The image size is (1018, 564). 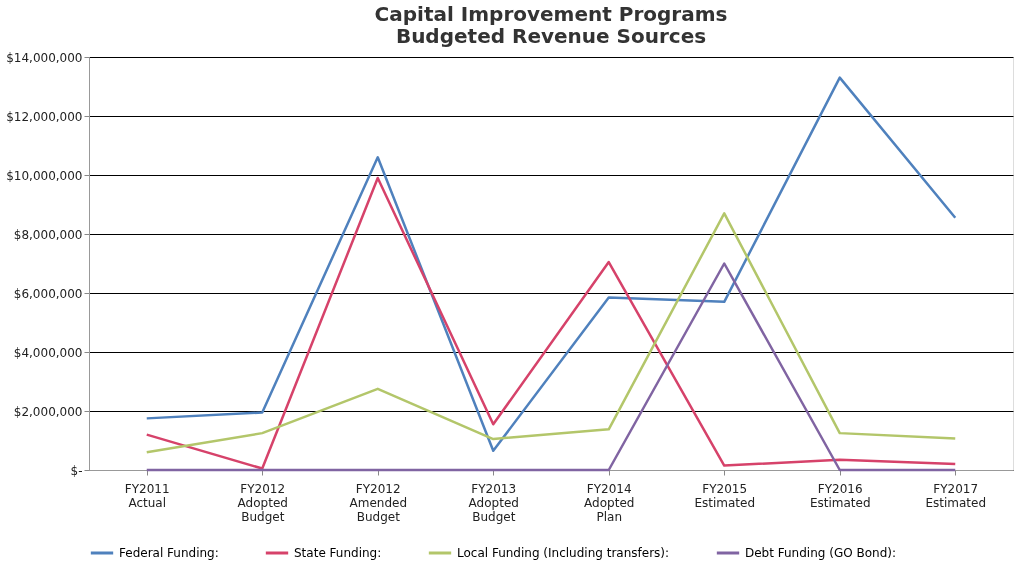 What do you see at coordinates (338, 553) in the screenshot?
I see `legend-label: State Funding:` at bounding box center [338, 553].